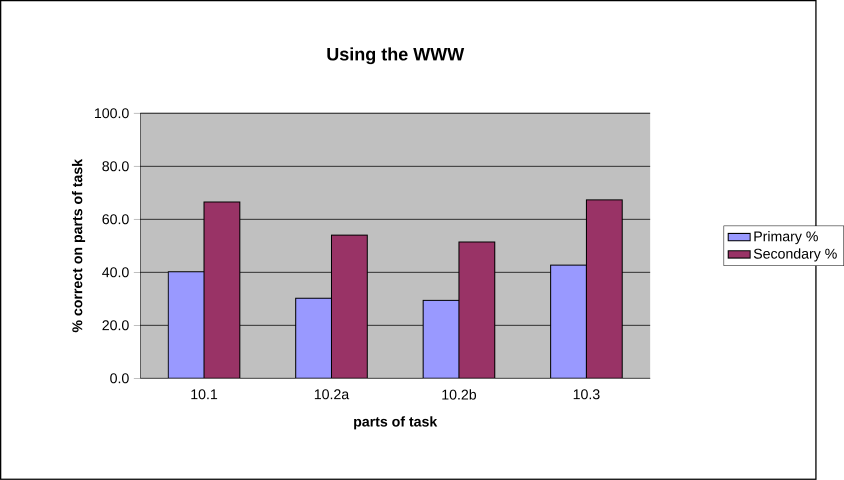  Describe the element at coordinates (795, 255) in the screenshot. I see `legend-label: Secondary %` at that location.